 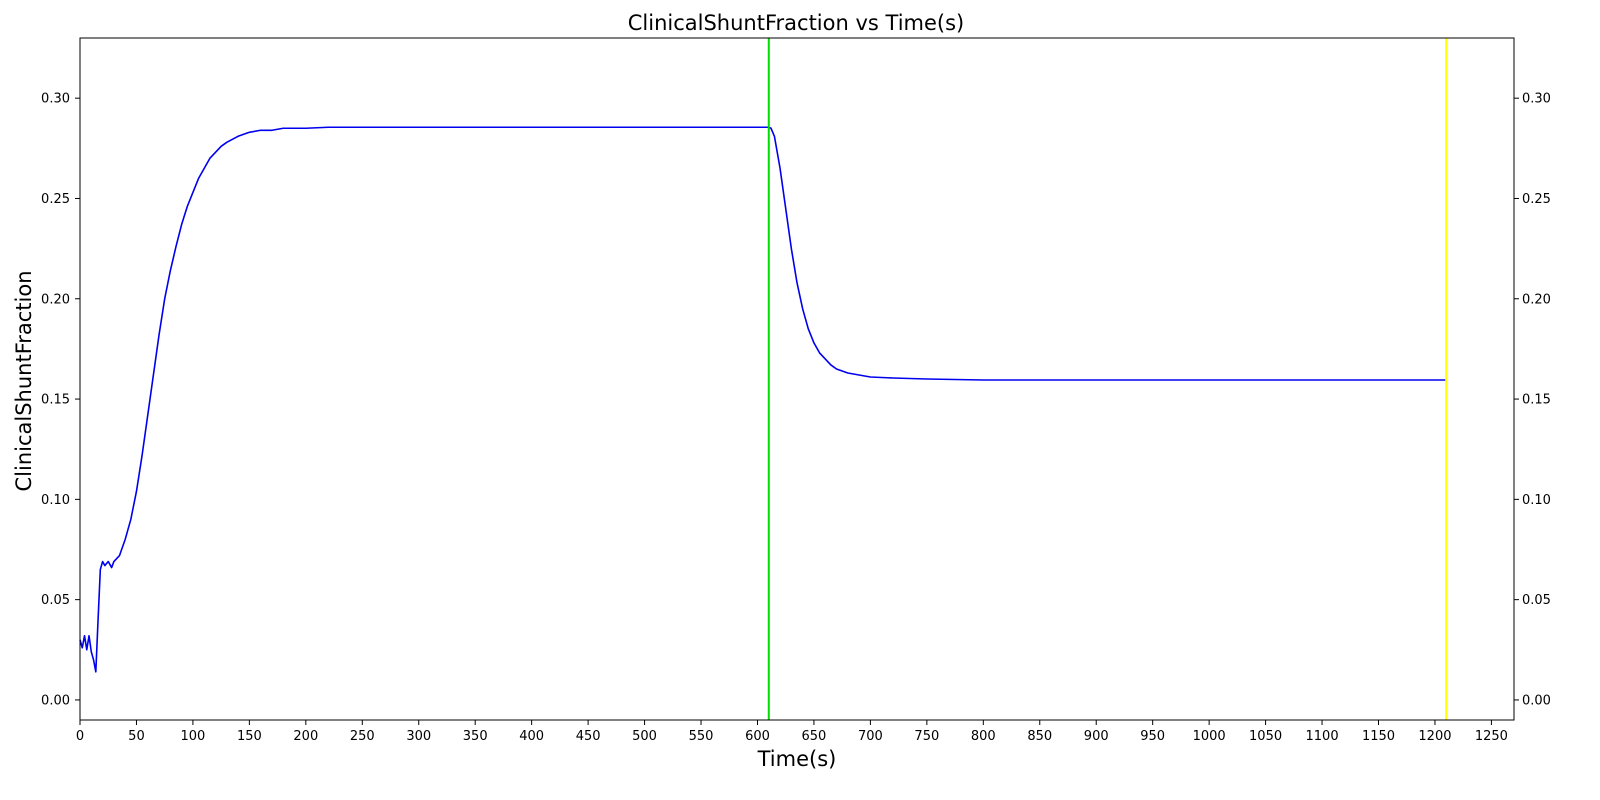 What do you see at coordinates (136, 736) in the screenshot?
I see `x-tick-label: 50` at bounding box center [136, 736].